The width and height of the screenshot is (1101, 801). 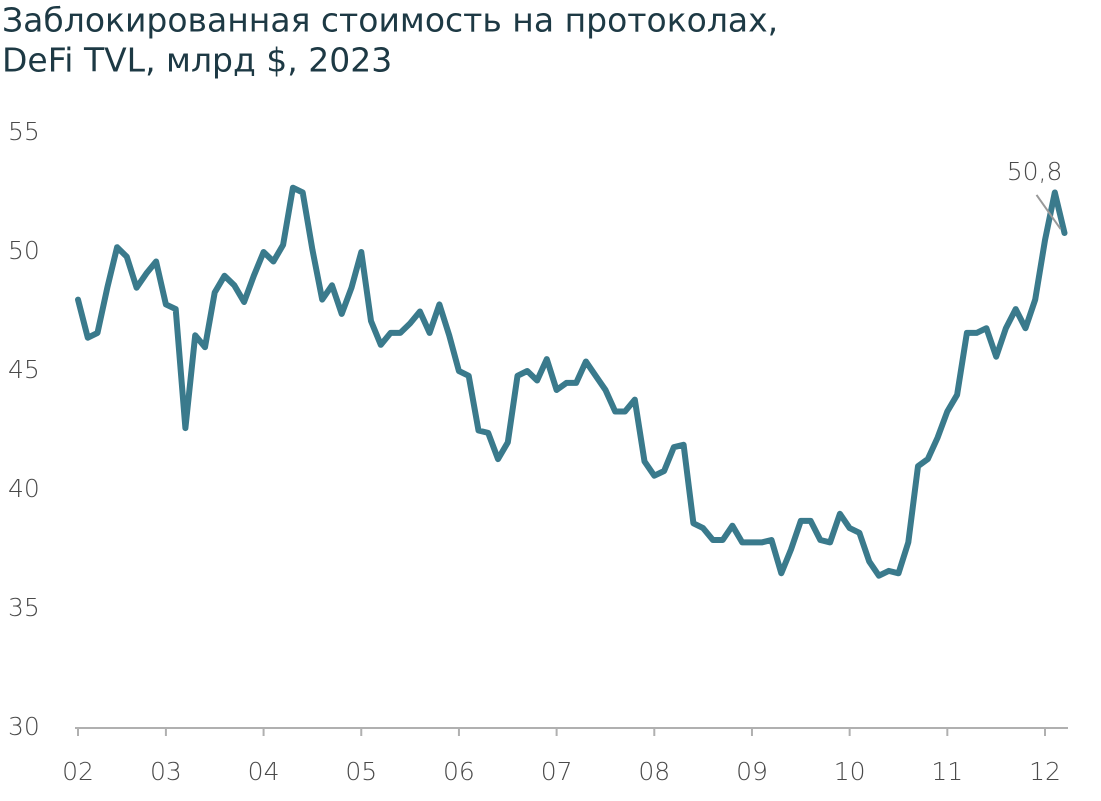 What do you see at coordinates (850, 771) in the screenshot?
I see `x-tick-label: 10` at bounding box center [850, 771].